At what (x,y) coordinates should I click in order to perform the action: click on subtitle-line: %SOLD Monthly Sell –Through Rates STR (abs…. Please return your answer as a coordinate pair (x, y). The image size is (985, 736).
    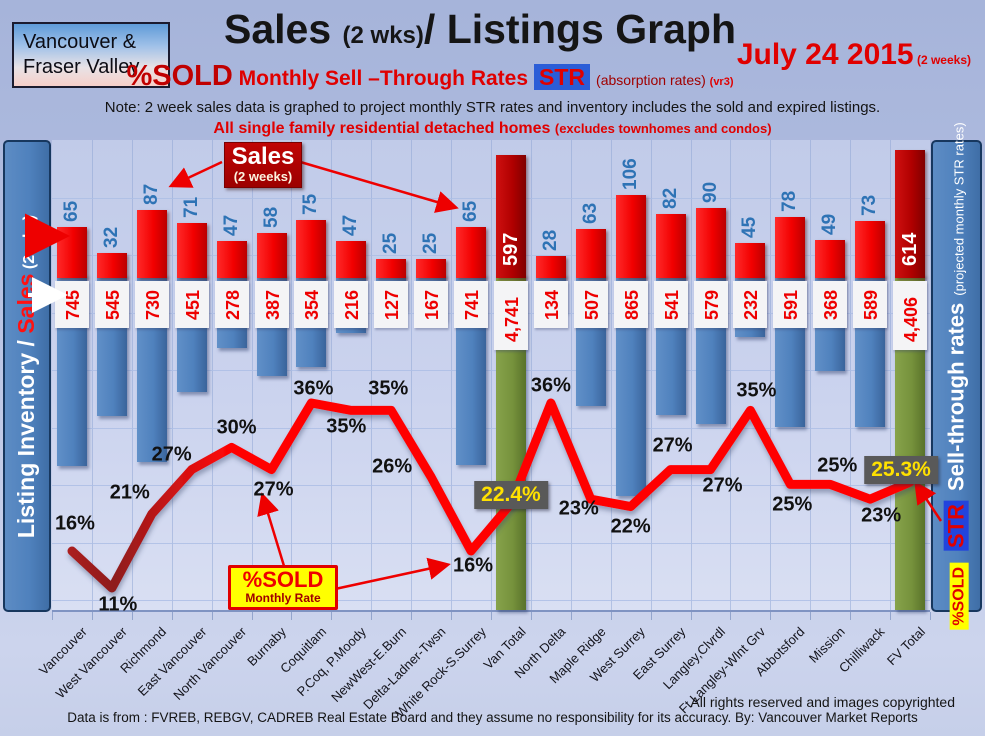
    Looking at the image, I should click on (430, 76).